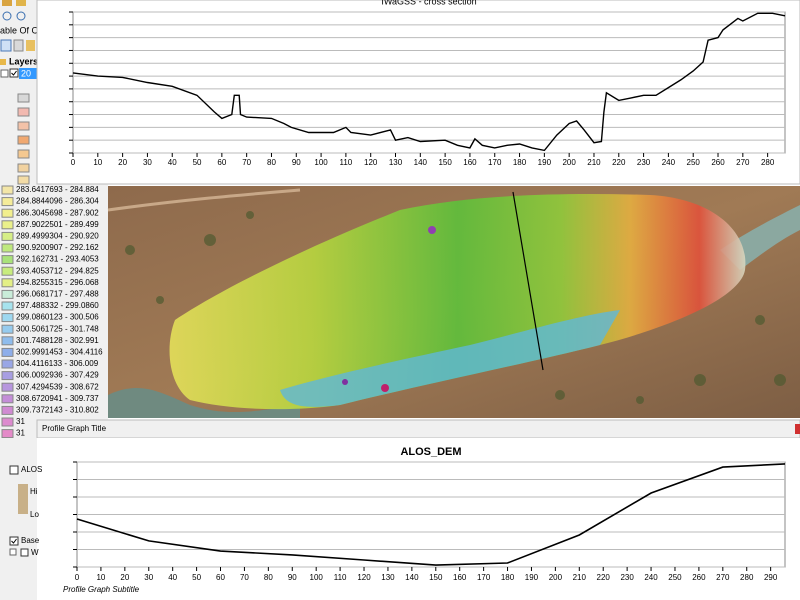 The width and height of the screenshot is (800, 600). I want to click on selection, so click(28, 73).